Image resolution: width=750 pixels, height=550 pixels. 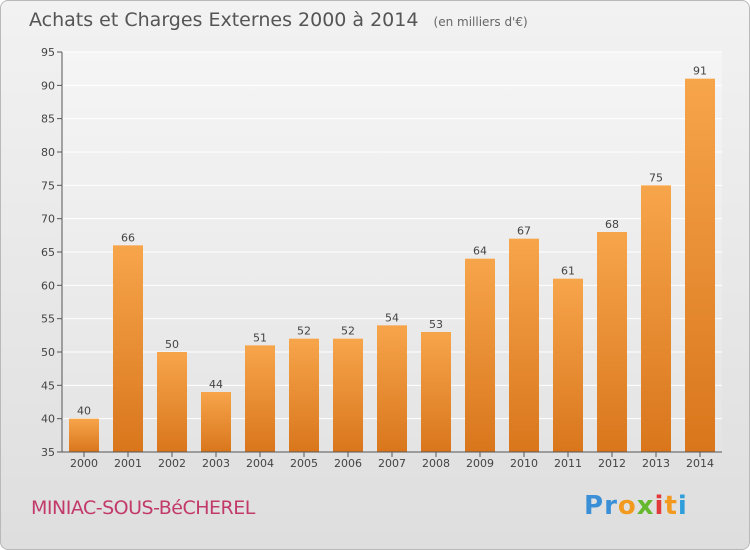 What do you see at coordinates (348, 395) in the screenshot?
I see `bar-2006` at bounding box center [348, 395].